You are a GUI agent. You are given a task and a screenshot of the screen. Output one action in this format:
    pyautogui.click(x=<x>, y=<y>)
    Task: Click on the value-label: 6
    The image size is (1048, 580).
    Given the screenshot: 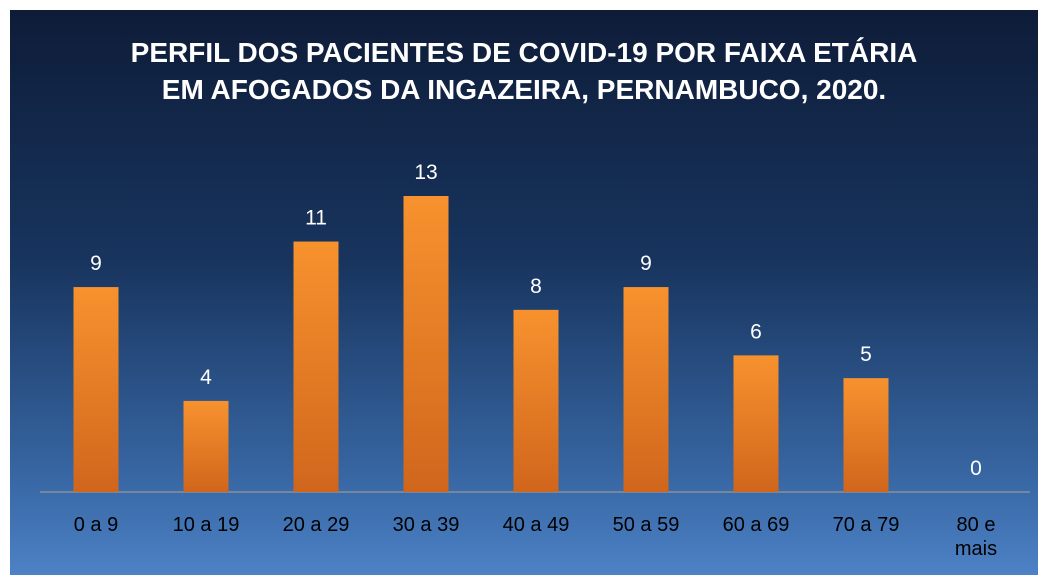 What is the action you would take?
    pyautogui.click(x=756, y=331)
    